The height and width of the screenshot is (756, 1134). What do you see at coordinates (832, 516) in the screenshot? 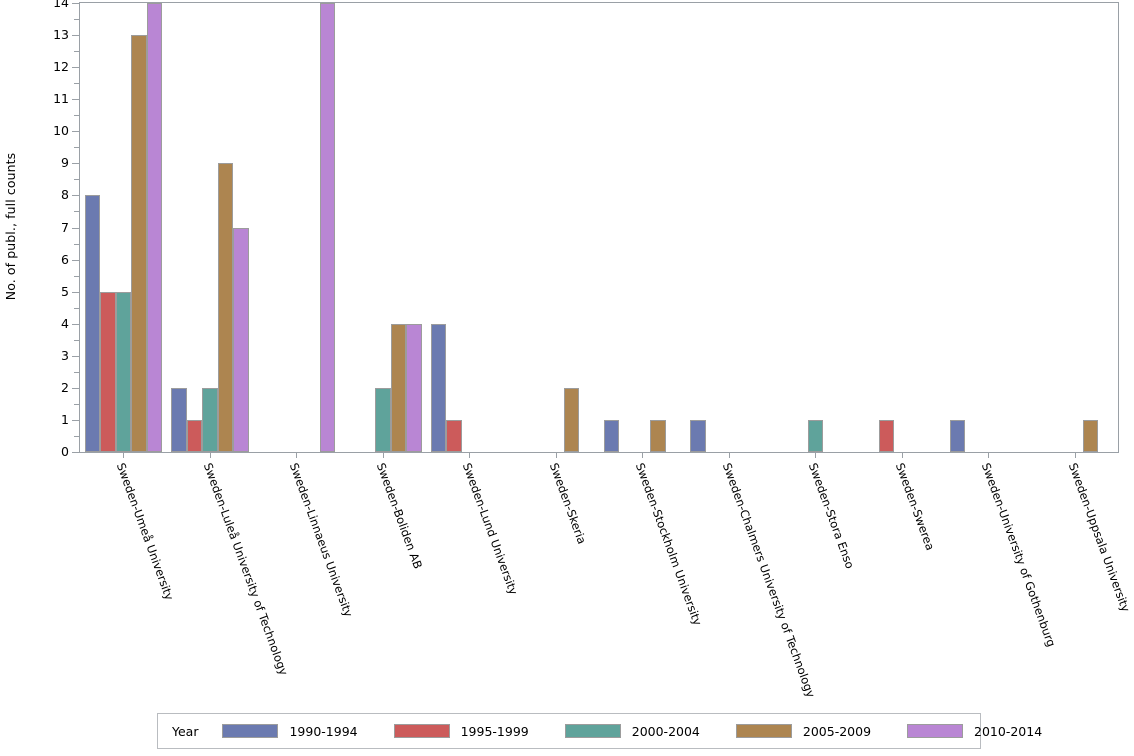
I see `x-axis-tick-label: Sweden-Stora Enso` at bounding box center [832, 516].